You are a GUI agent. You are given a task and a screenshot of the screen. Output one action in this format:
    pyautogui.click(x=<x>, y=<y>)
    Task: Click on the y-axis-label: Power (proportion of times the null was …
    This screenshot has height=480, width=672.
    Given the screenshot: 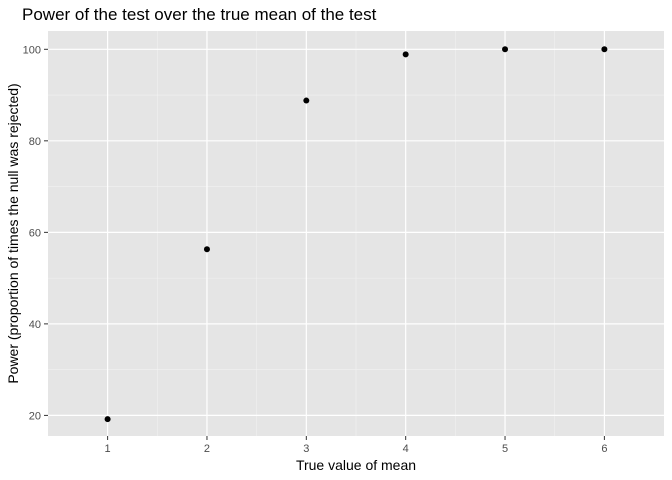 What is the action you would take?
    pyautogui.click(x=13, y=233)
    